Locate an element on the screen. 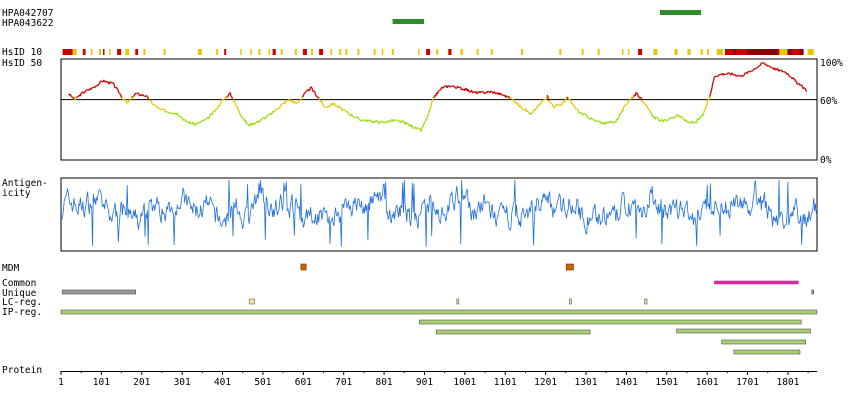  axis-tick-label: 1001 is located at coordinates (464, 382).